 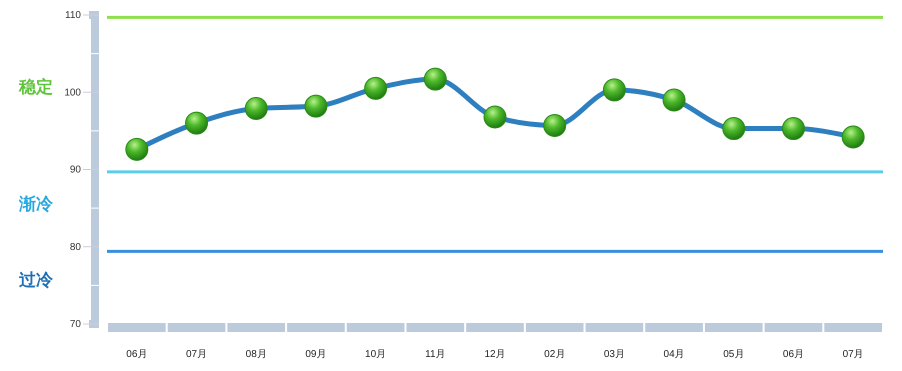 What do you see at coordinates (733, 354) in the screenshot?
I see `x-tick-label: 05月` at bounding box center [733, 354].